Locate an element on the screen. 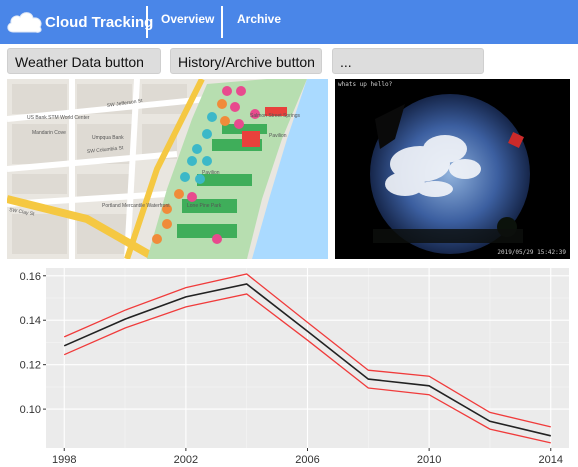 The image size is (578, 467). x-tick-label: 2006 is located at coordinates (307, 460).